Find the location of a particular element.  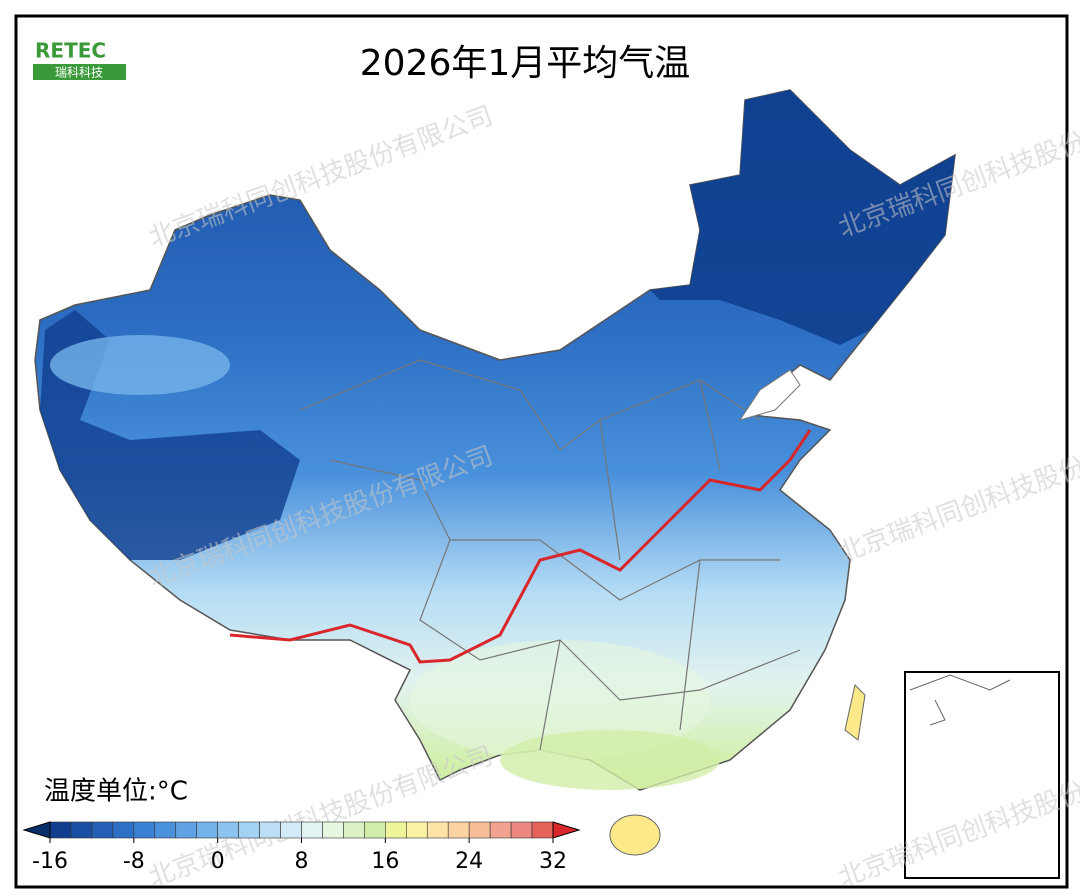

colorbar-tick-label: 16 is located at coordinates (385, 861).